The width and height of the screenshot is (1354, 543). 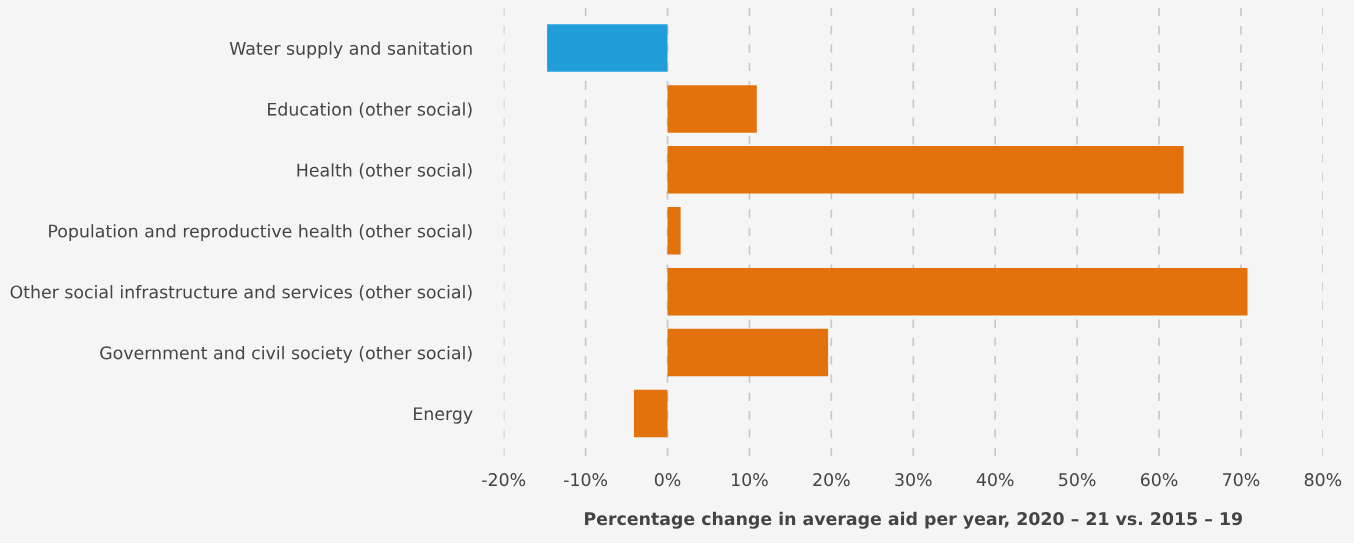 What do you see at coordinates (586, 480) in the screenshot?
I see `x-tick-label: -10%` at bounding box center [586, 480].